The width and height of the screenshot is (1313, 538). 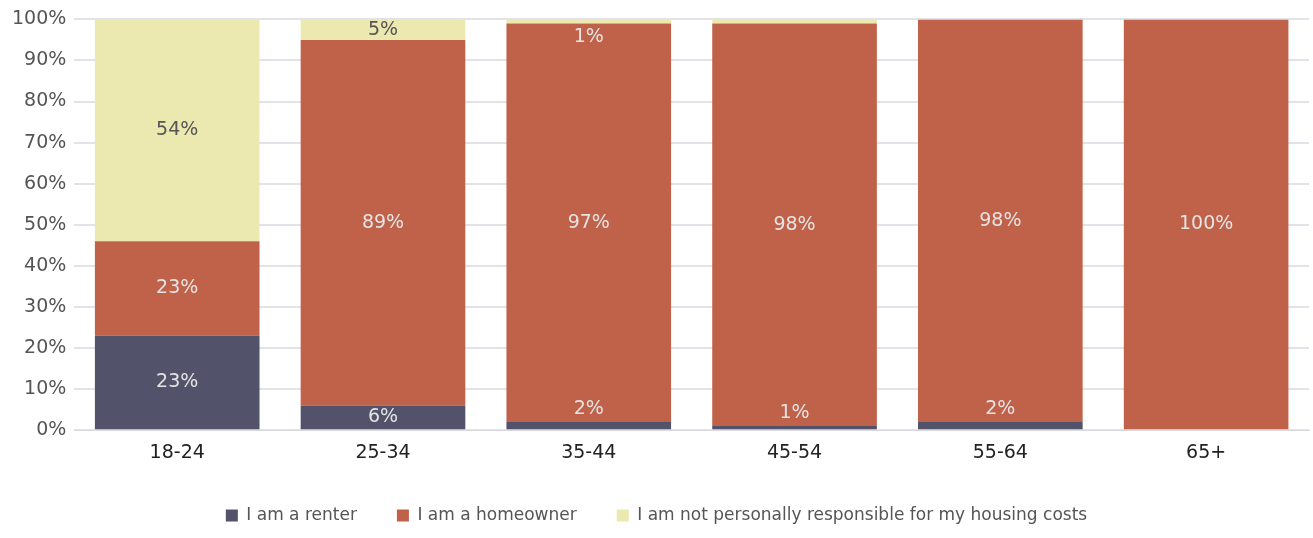 I want to click on data-label: 5%, so click(x=383, y=27).